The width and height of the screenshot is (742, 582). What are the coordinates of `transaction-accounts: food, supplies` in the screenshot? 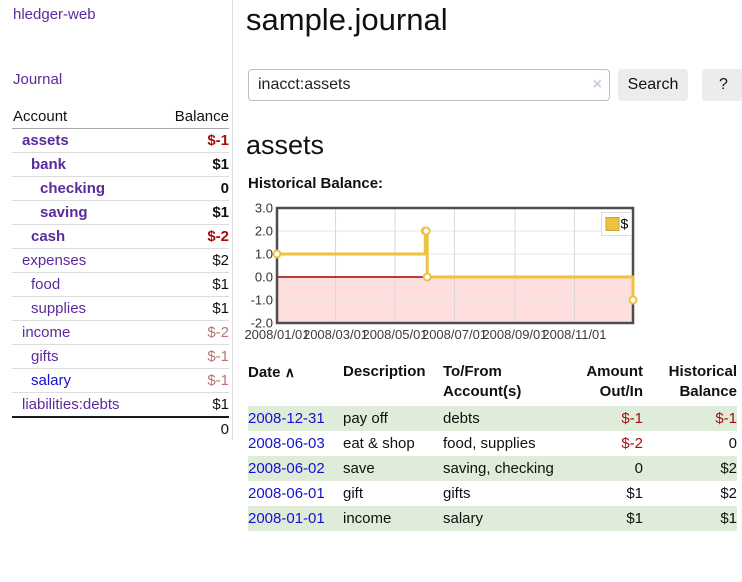 It's located at (489, 443).